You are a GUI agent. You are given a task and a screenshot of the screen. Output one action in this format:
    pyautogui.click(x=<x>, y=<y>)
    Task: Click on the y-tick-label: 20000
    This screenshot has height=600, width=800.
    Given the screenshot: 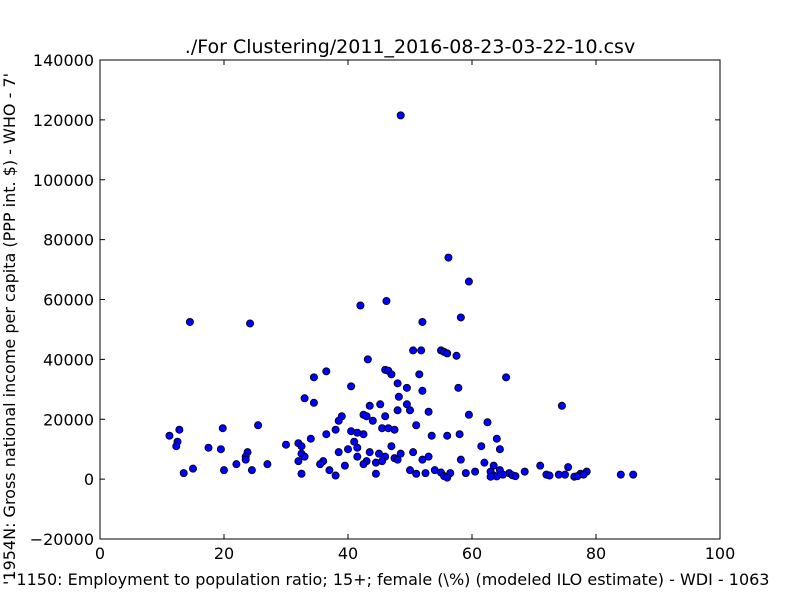 What is the action you would take?
    pyautogui.click(x=68, y=419)
    